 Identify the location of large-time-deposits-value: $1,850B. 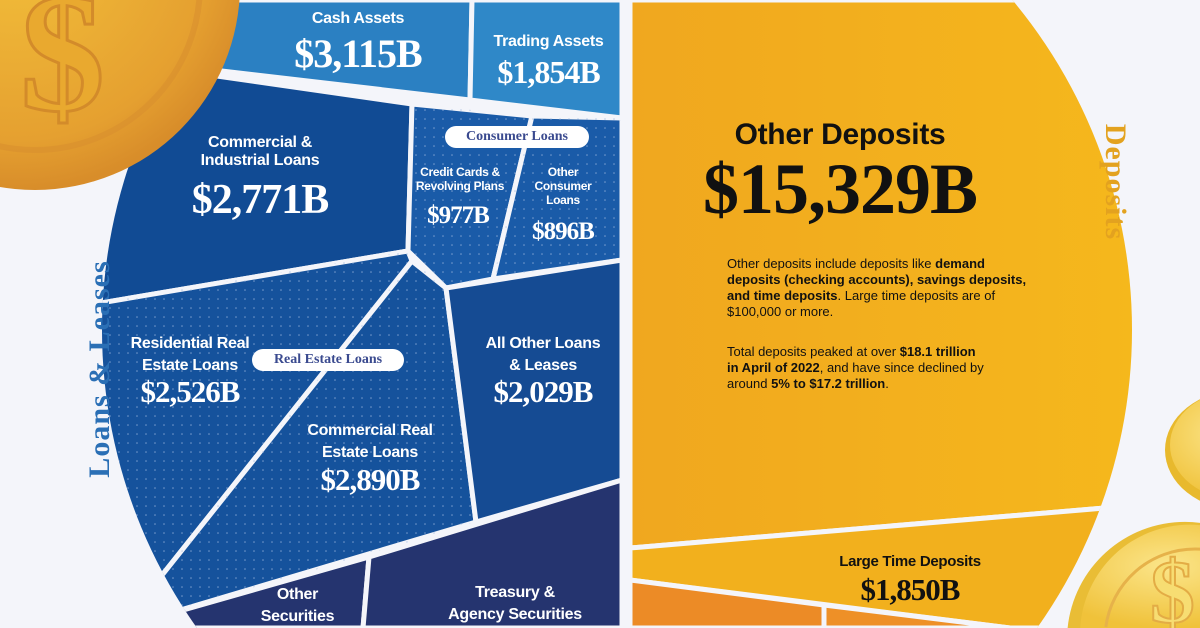
(910, 589).